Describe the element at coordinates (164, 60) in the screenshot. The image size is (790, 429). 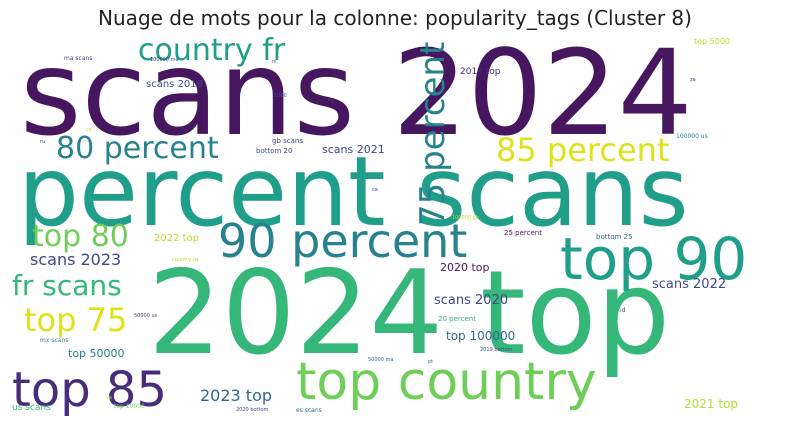
I see `word-100000-ma: 100000 ma` at that location.